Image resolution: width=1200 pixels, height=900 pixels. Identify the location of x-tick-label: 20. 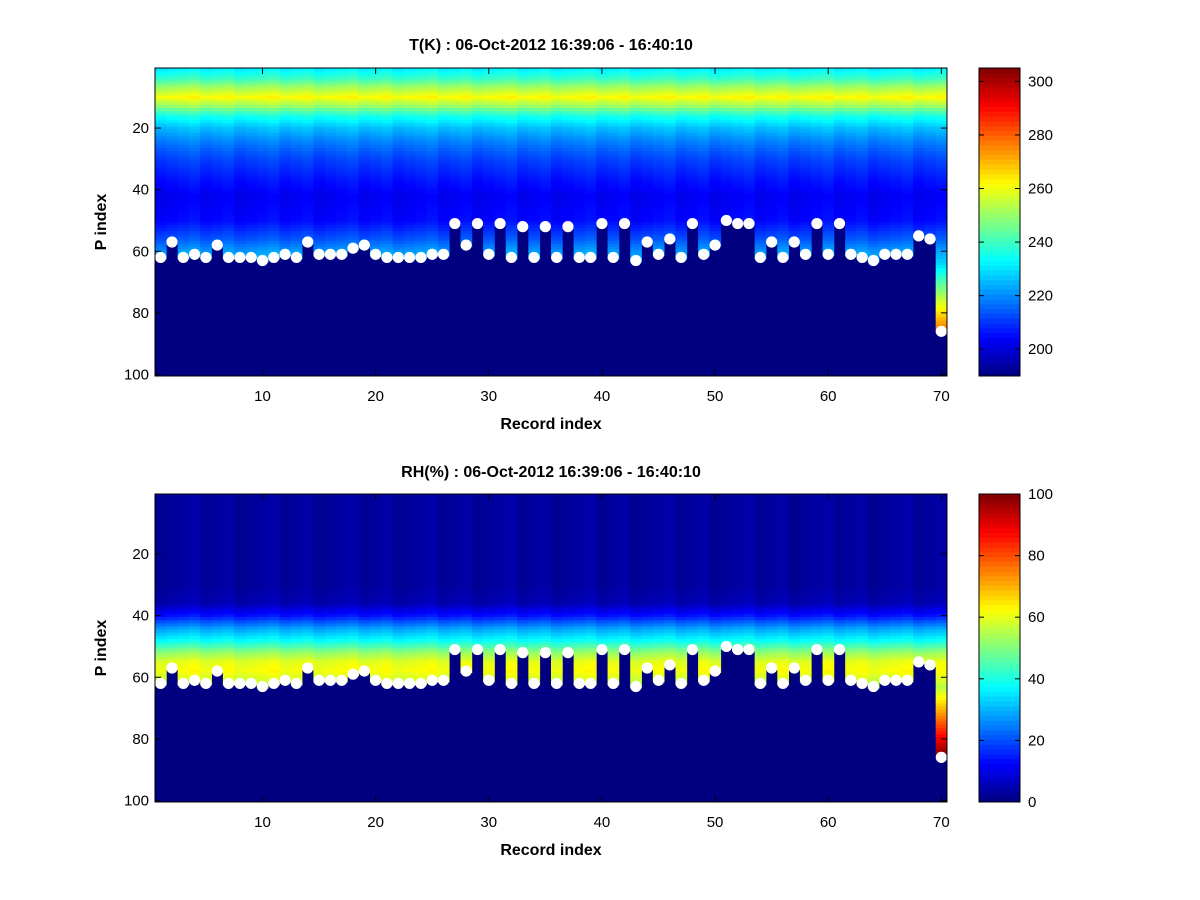
(375, 396).